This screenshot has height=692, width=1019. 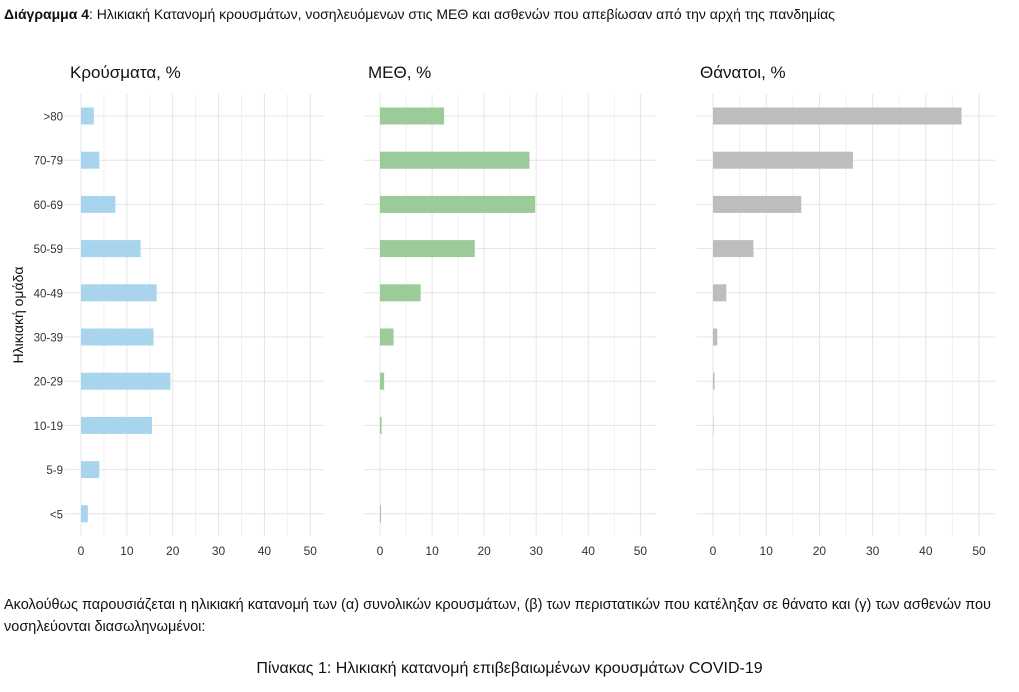 I want to click on y-tick-label: 60-69, so click(x=48, y=206).